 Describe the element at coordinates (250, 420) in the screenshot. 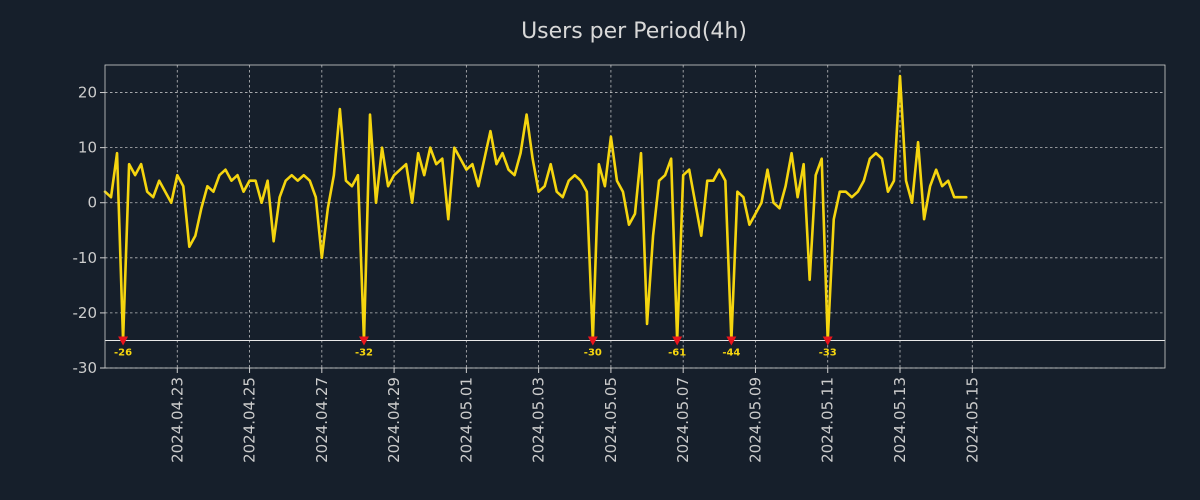

I see `x-tick-label: 2024.04.25` at that location.